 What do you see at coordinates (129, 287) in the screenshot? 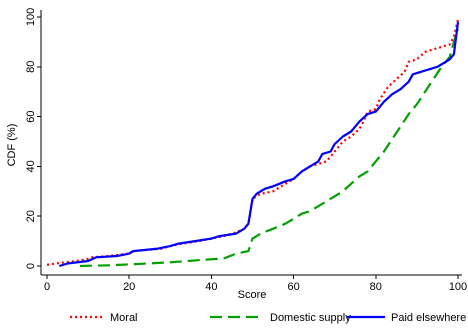
I see `x-tick-label: 20` at bounding box center [129, 287].